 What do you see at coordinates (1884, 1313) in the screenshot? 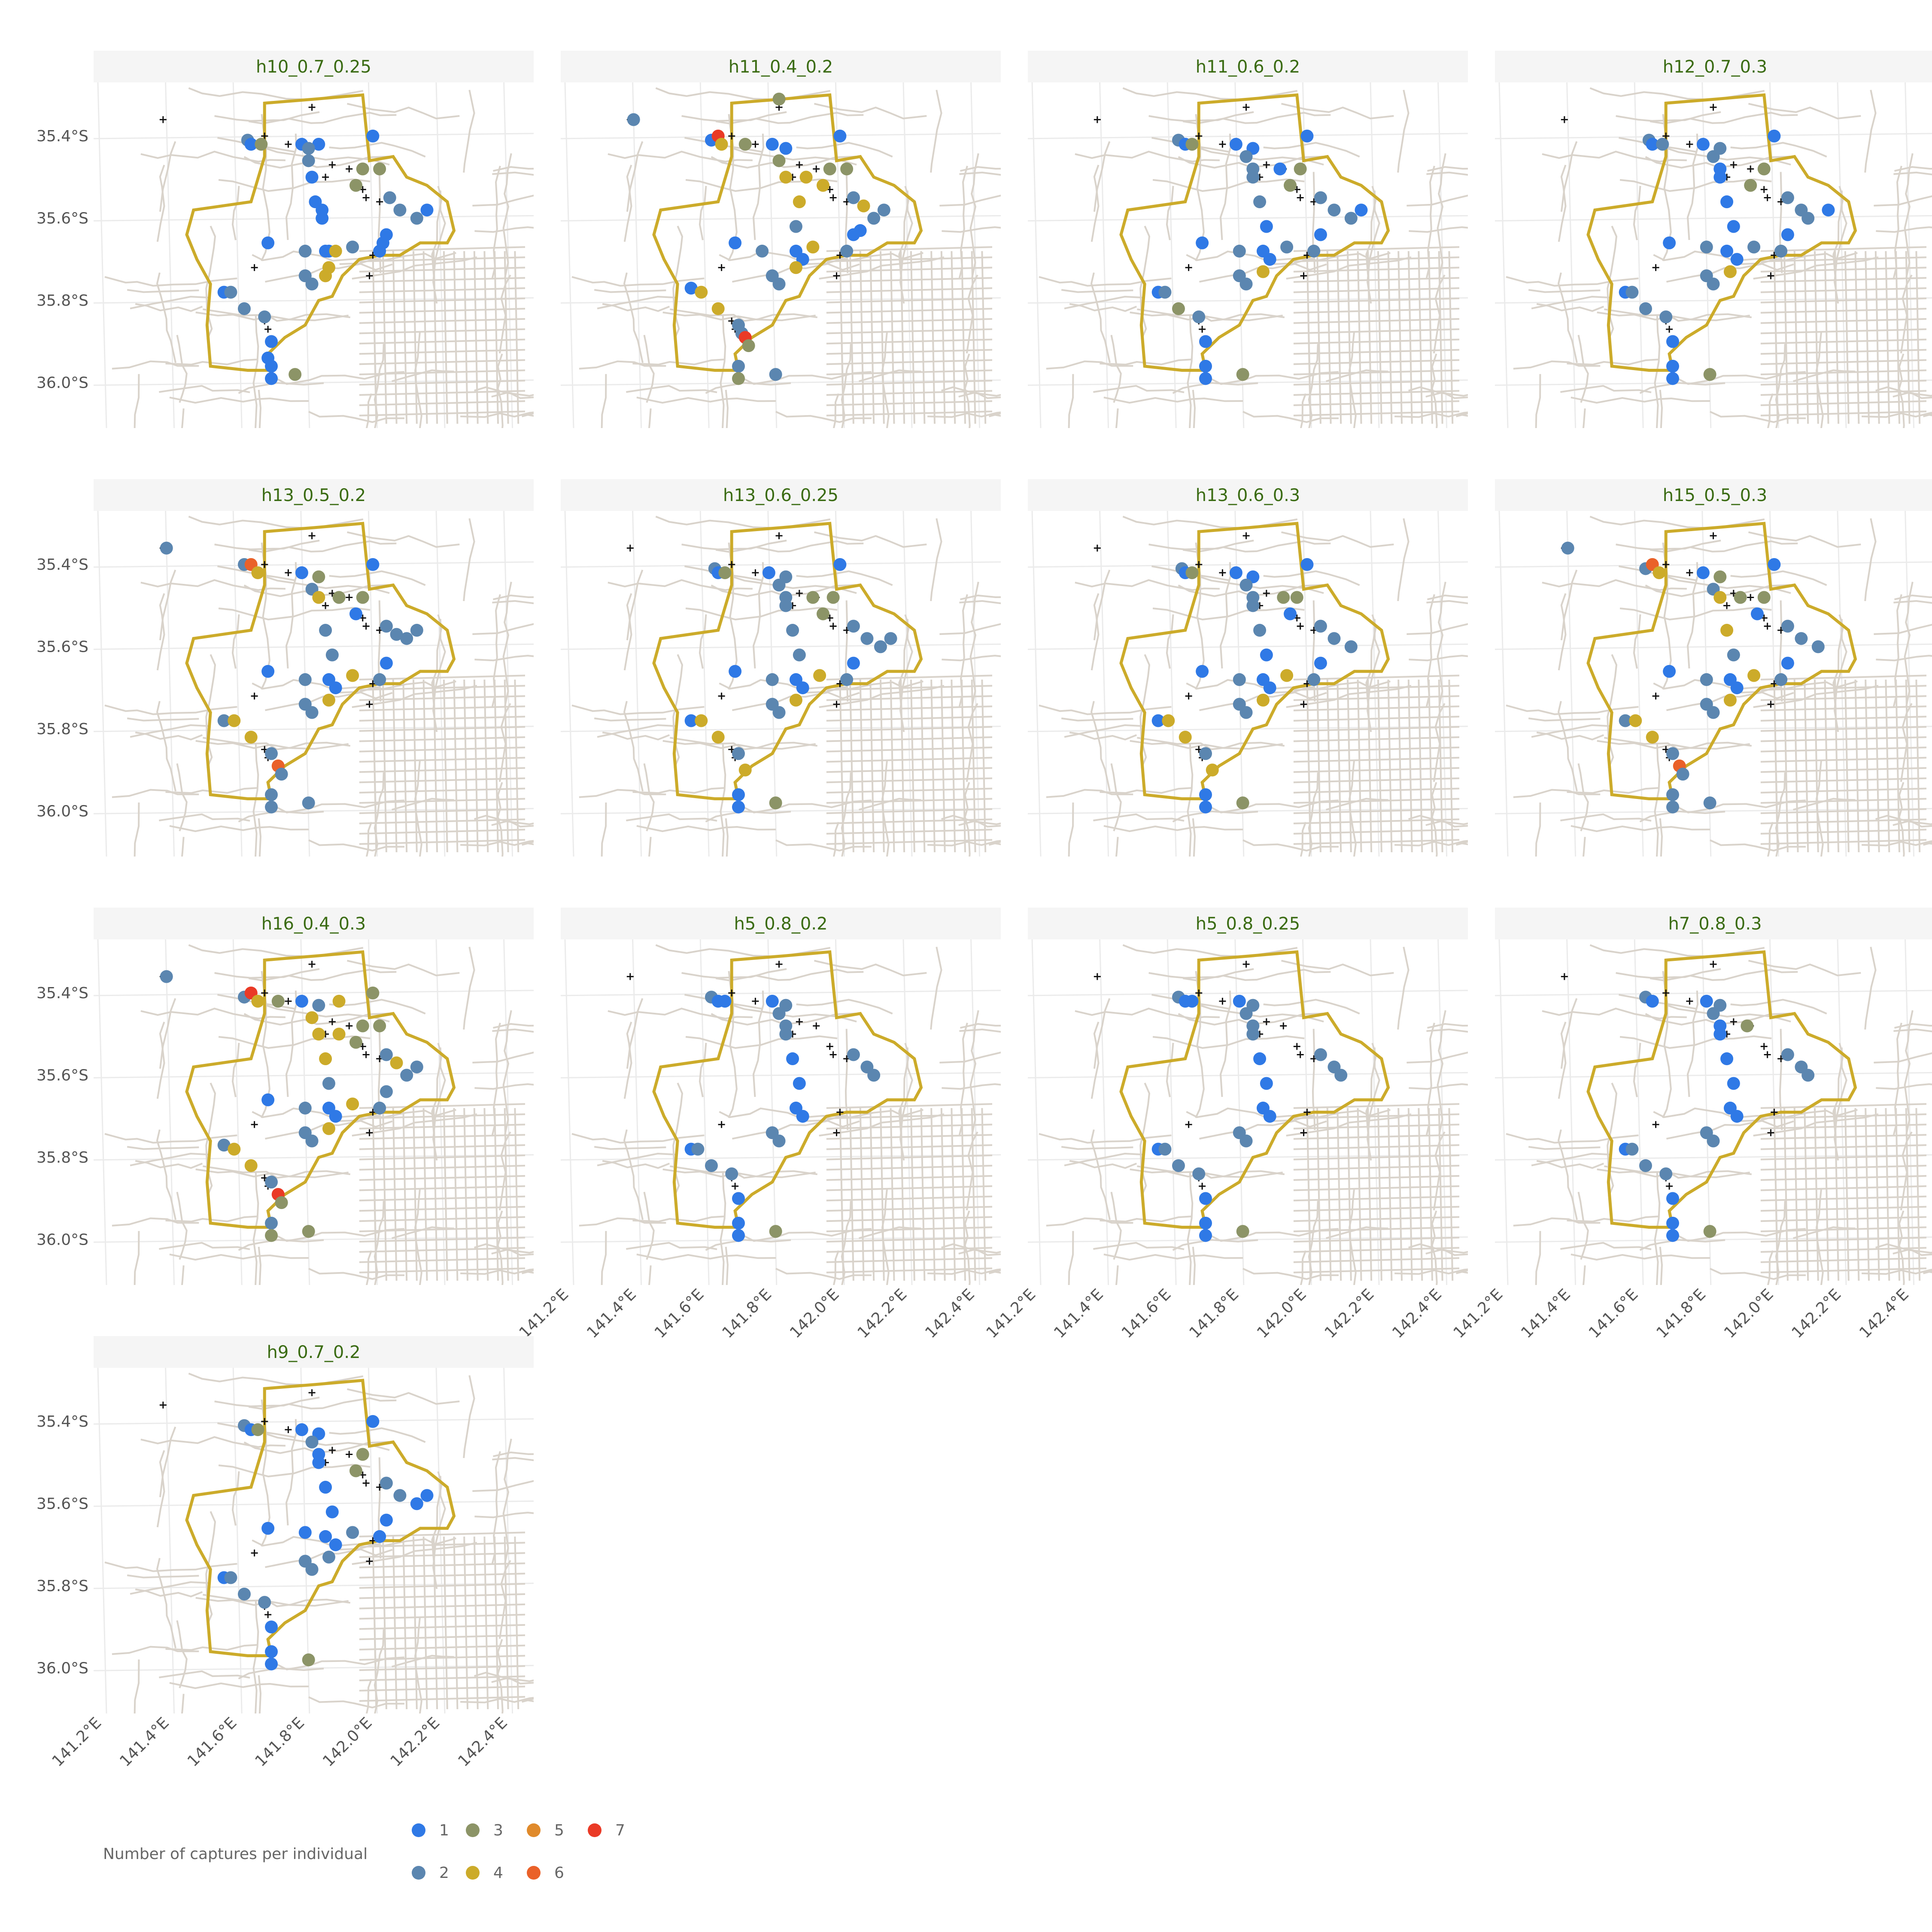
I see `x-tick-label: 142.4°E` at bounding box center [1884, 1313].